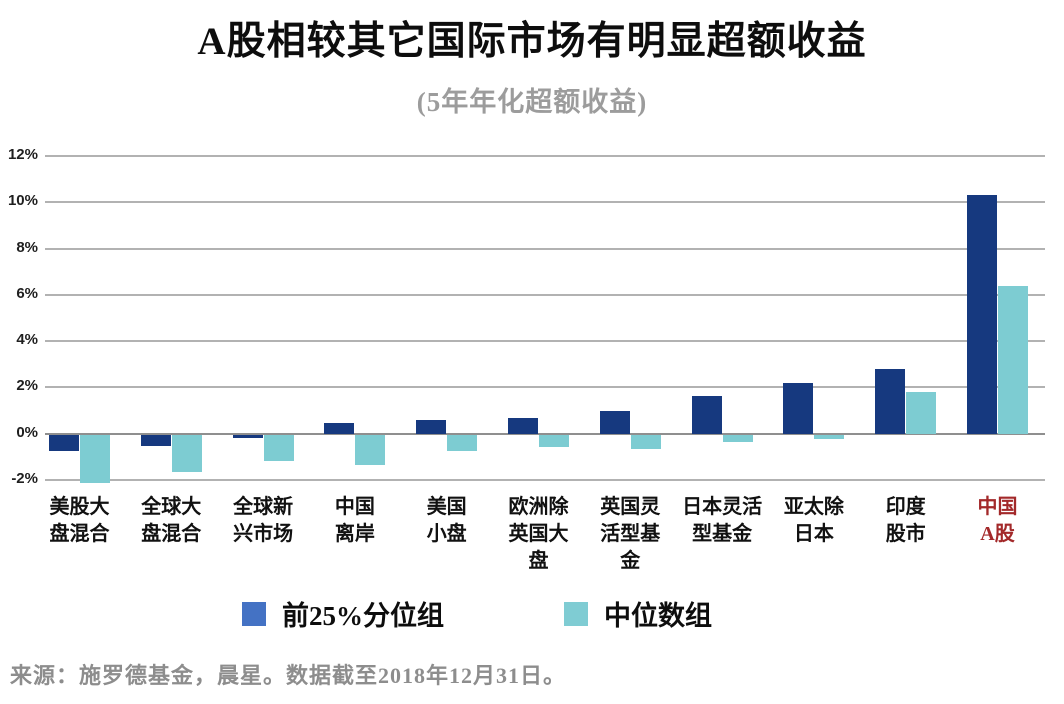 The height and width of the screenshot is (704, 1064). What do you see at coordinates (813, 520) in the screenshot?
I see `x-axis-label-亚太除日本: 亚太除 日本` at bounding box center [813, 520].